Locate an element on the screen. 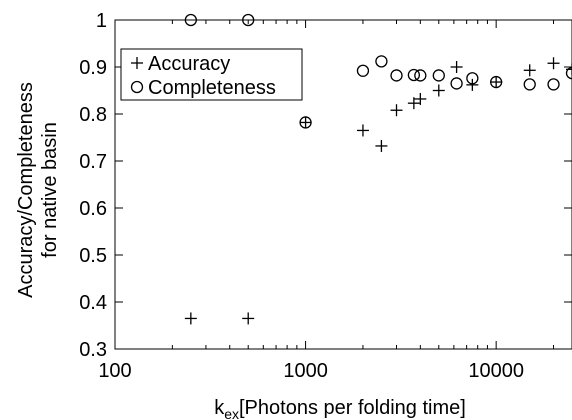 The image size is (572, 420). x-axis-label-rest: [Photons per folding time] is located at coordinates (352, 408).